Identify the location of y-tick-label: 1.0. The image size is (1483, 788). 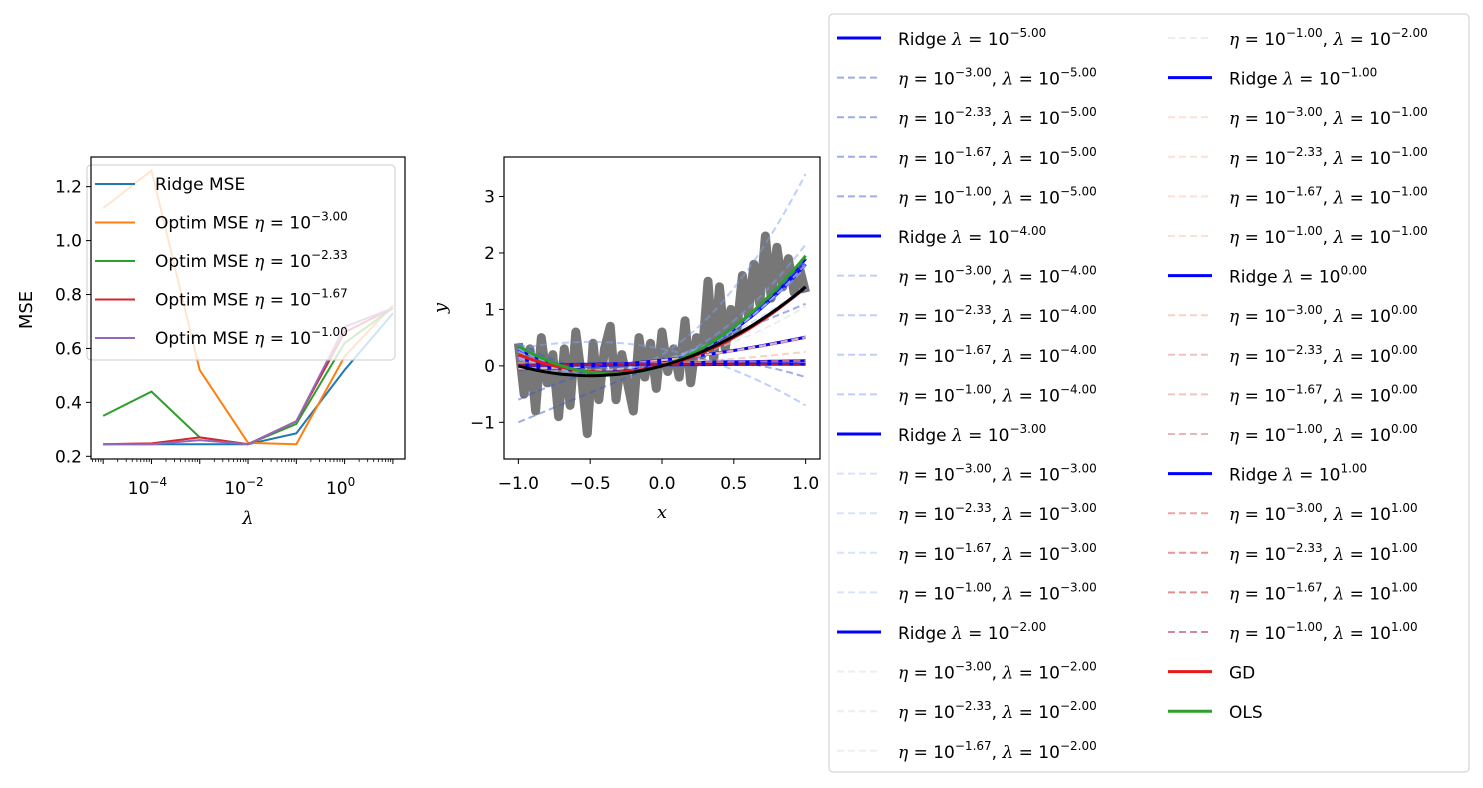
(68, 242).